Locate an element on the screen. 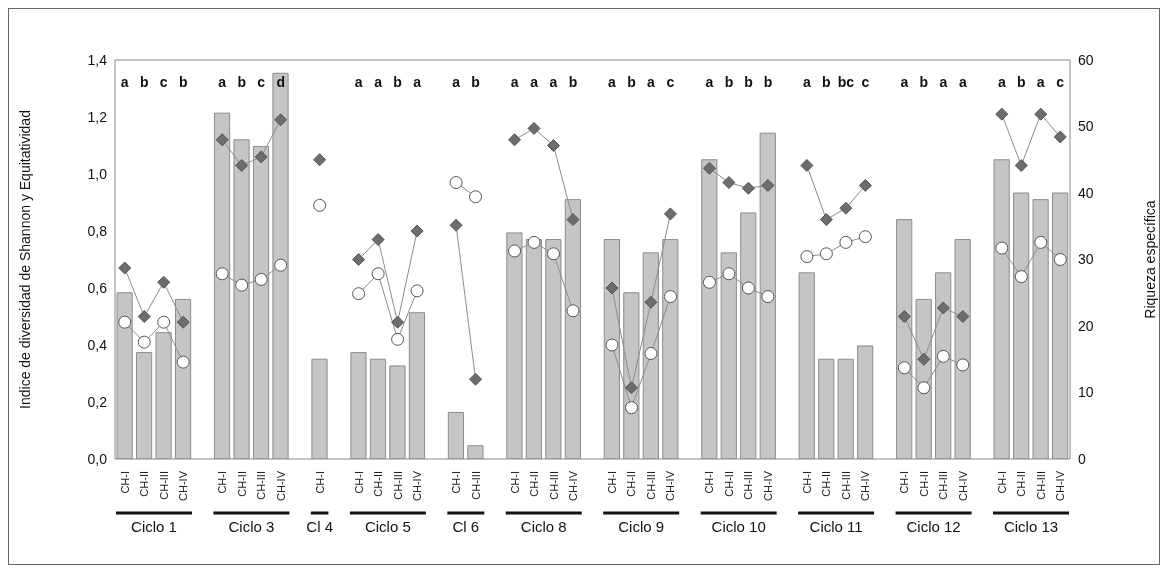 This screenshot has height=571, width=1166. text: Ciclo 9 is located at coordinates (641, 526).